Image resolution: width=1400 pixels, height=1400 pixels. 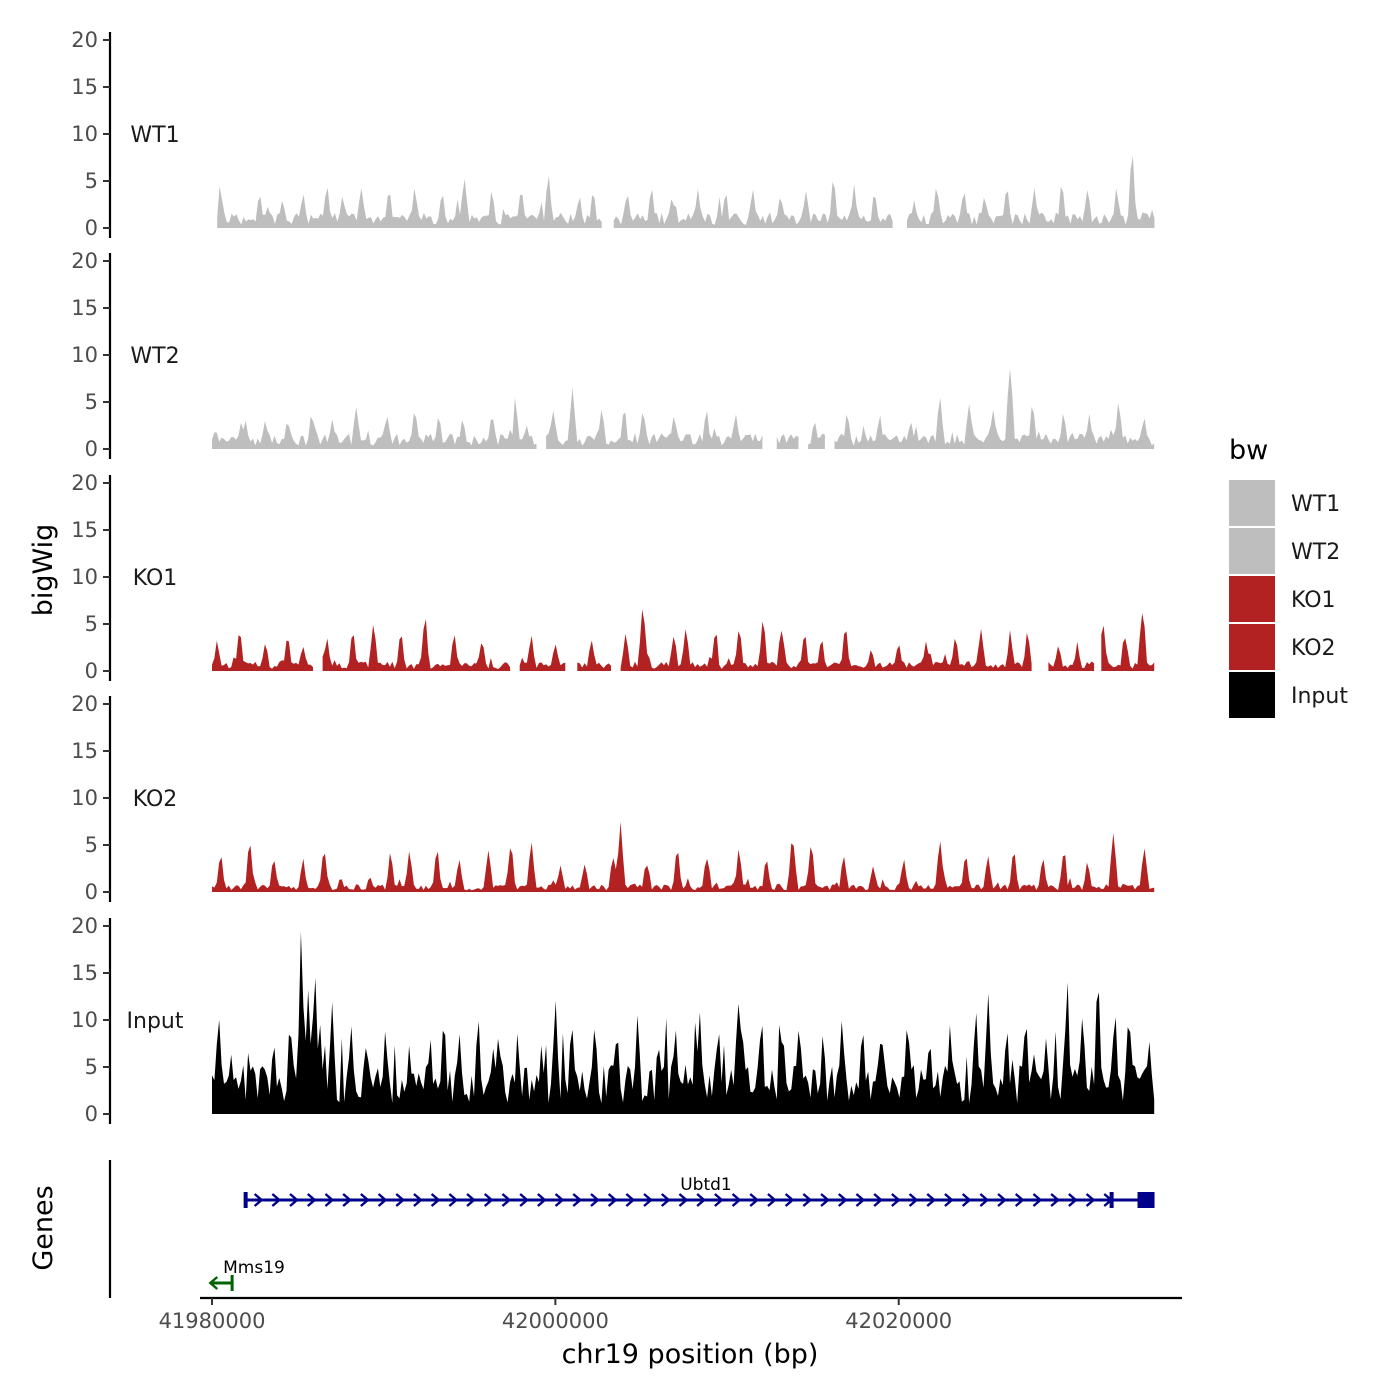 I want to click on genes-panel-title: Genes, so click(x=43, y=1227).